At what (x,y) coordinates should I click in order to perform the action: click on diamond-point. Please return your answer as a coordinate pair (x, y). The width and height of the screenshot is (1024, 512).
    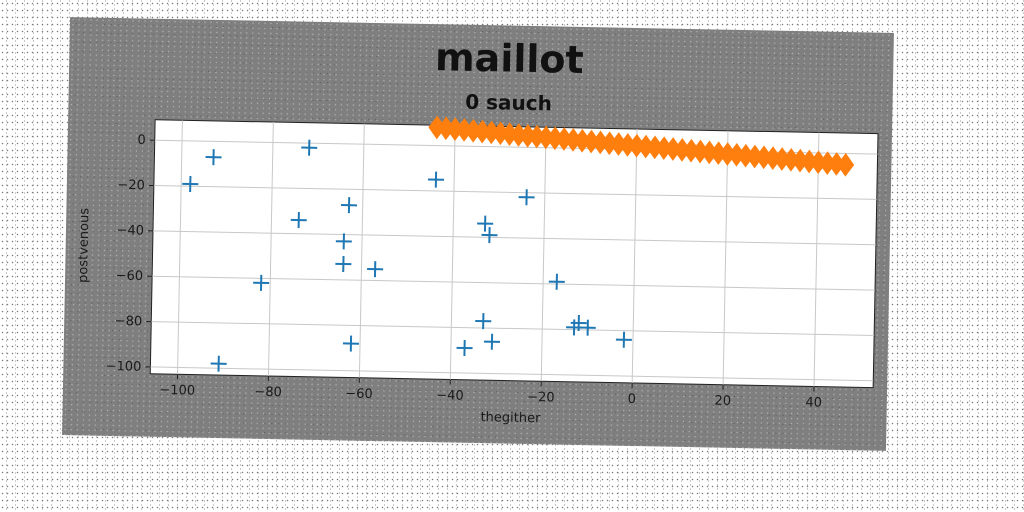
    Looking at the image, I should click on (845, 164).